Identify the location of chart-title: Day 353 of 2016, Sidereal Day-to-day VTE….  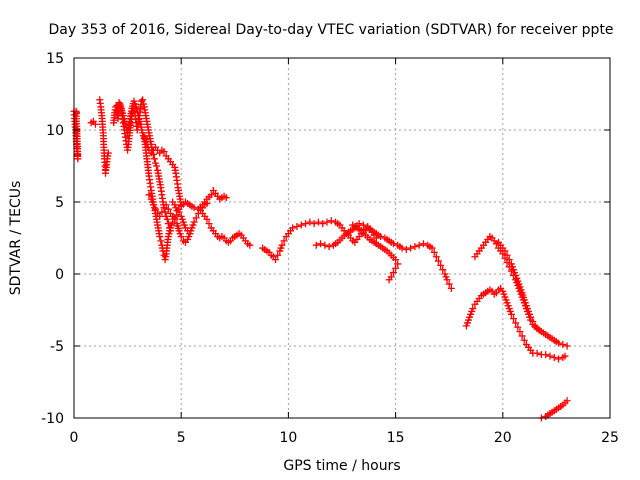
(330, 30).